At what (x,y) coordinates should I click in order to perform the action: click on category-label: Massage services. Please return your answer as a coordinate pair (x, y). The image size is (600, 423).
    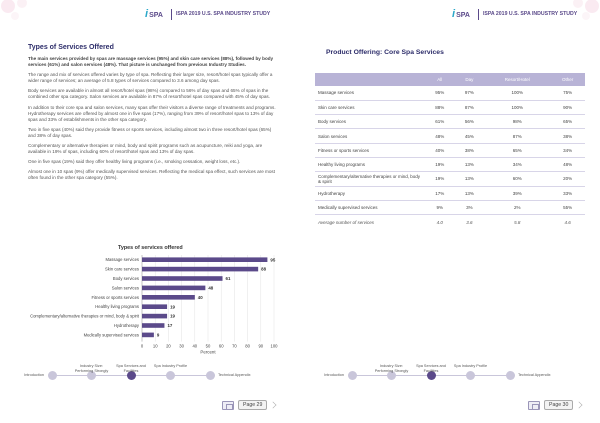
    Looking at the image, I should click on (122, 259).